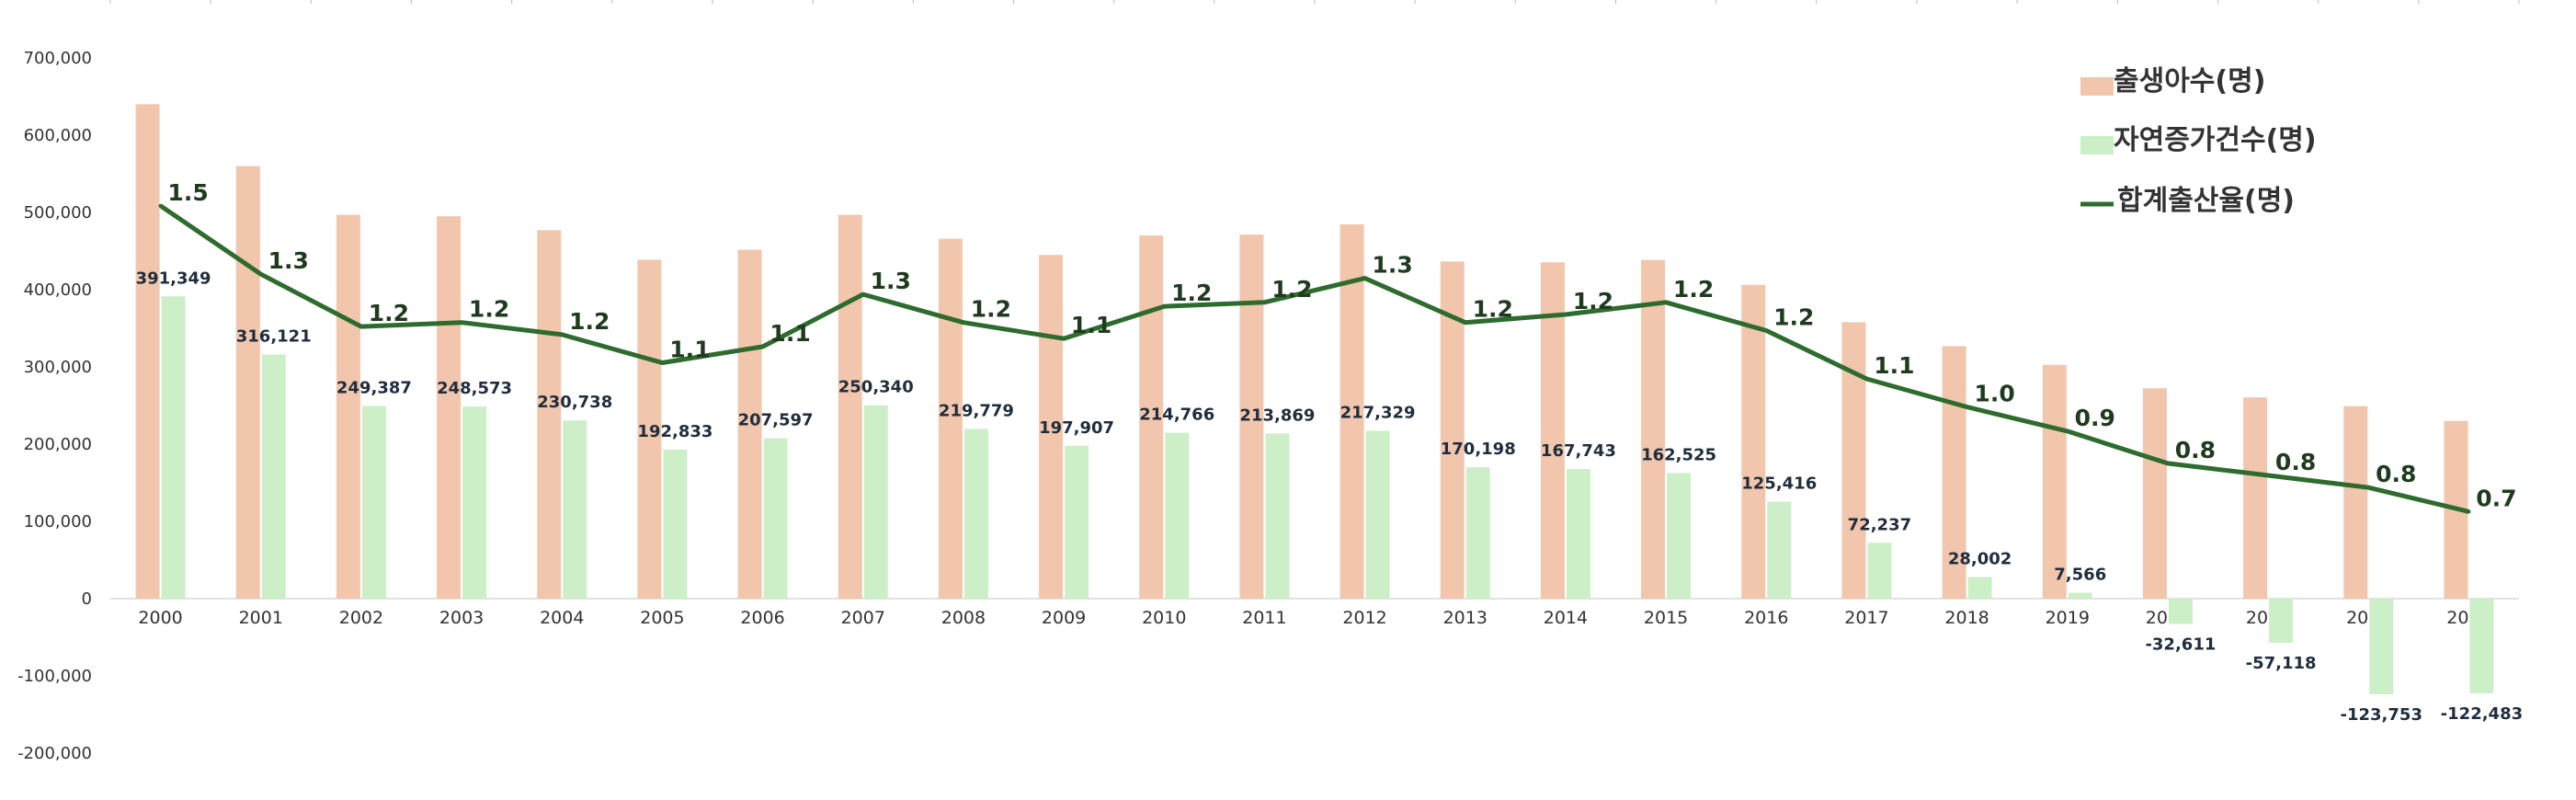  Describe the element at coordinates (1779, 484) in the screenshot. I see `natural-increase-label: 125,416` at that location.